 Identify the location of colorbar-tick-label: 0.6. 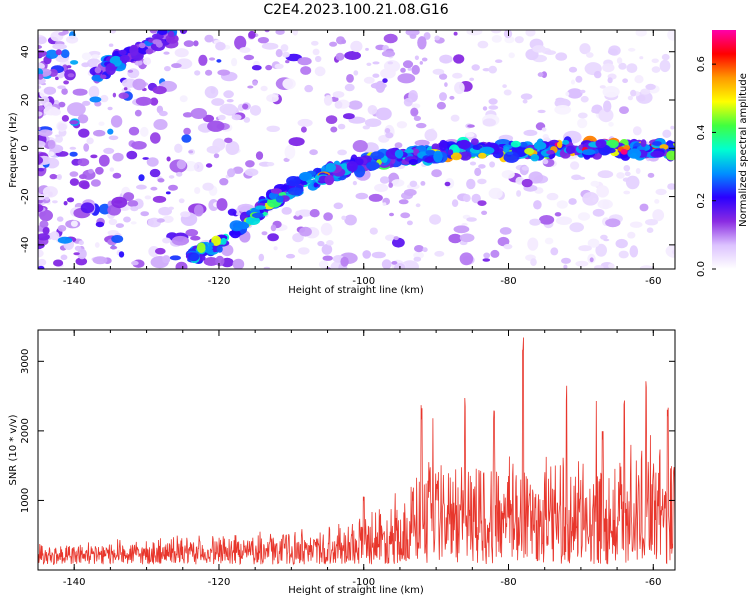
(701, 64).